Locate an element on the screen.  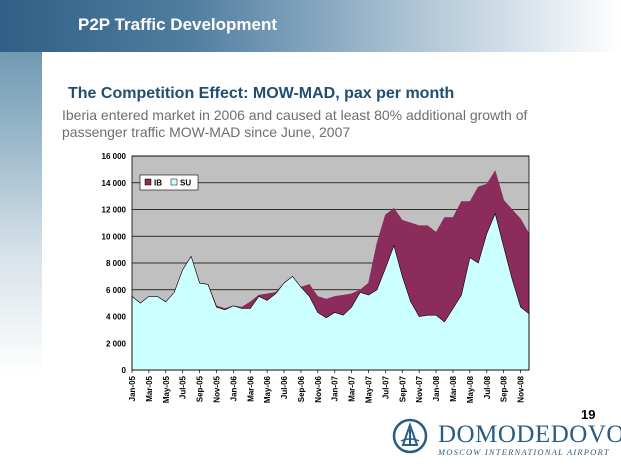
y-tick-label: 4 000 is located at coordinates (116, 317).